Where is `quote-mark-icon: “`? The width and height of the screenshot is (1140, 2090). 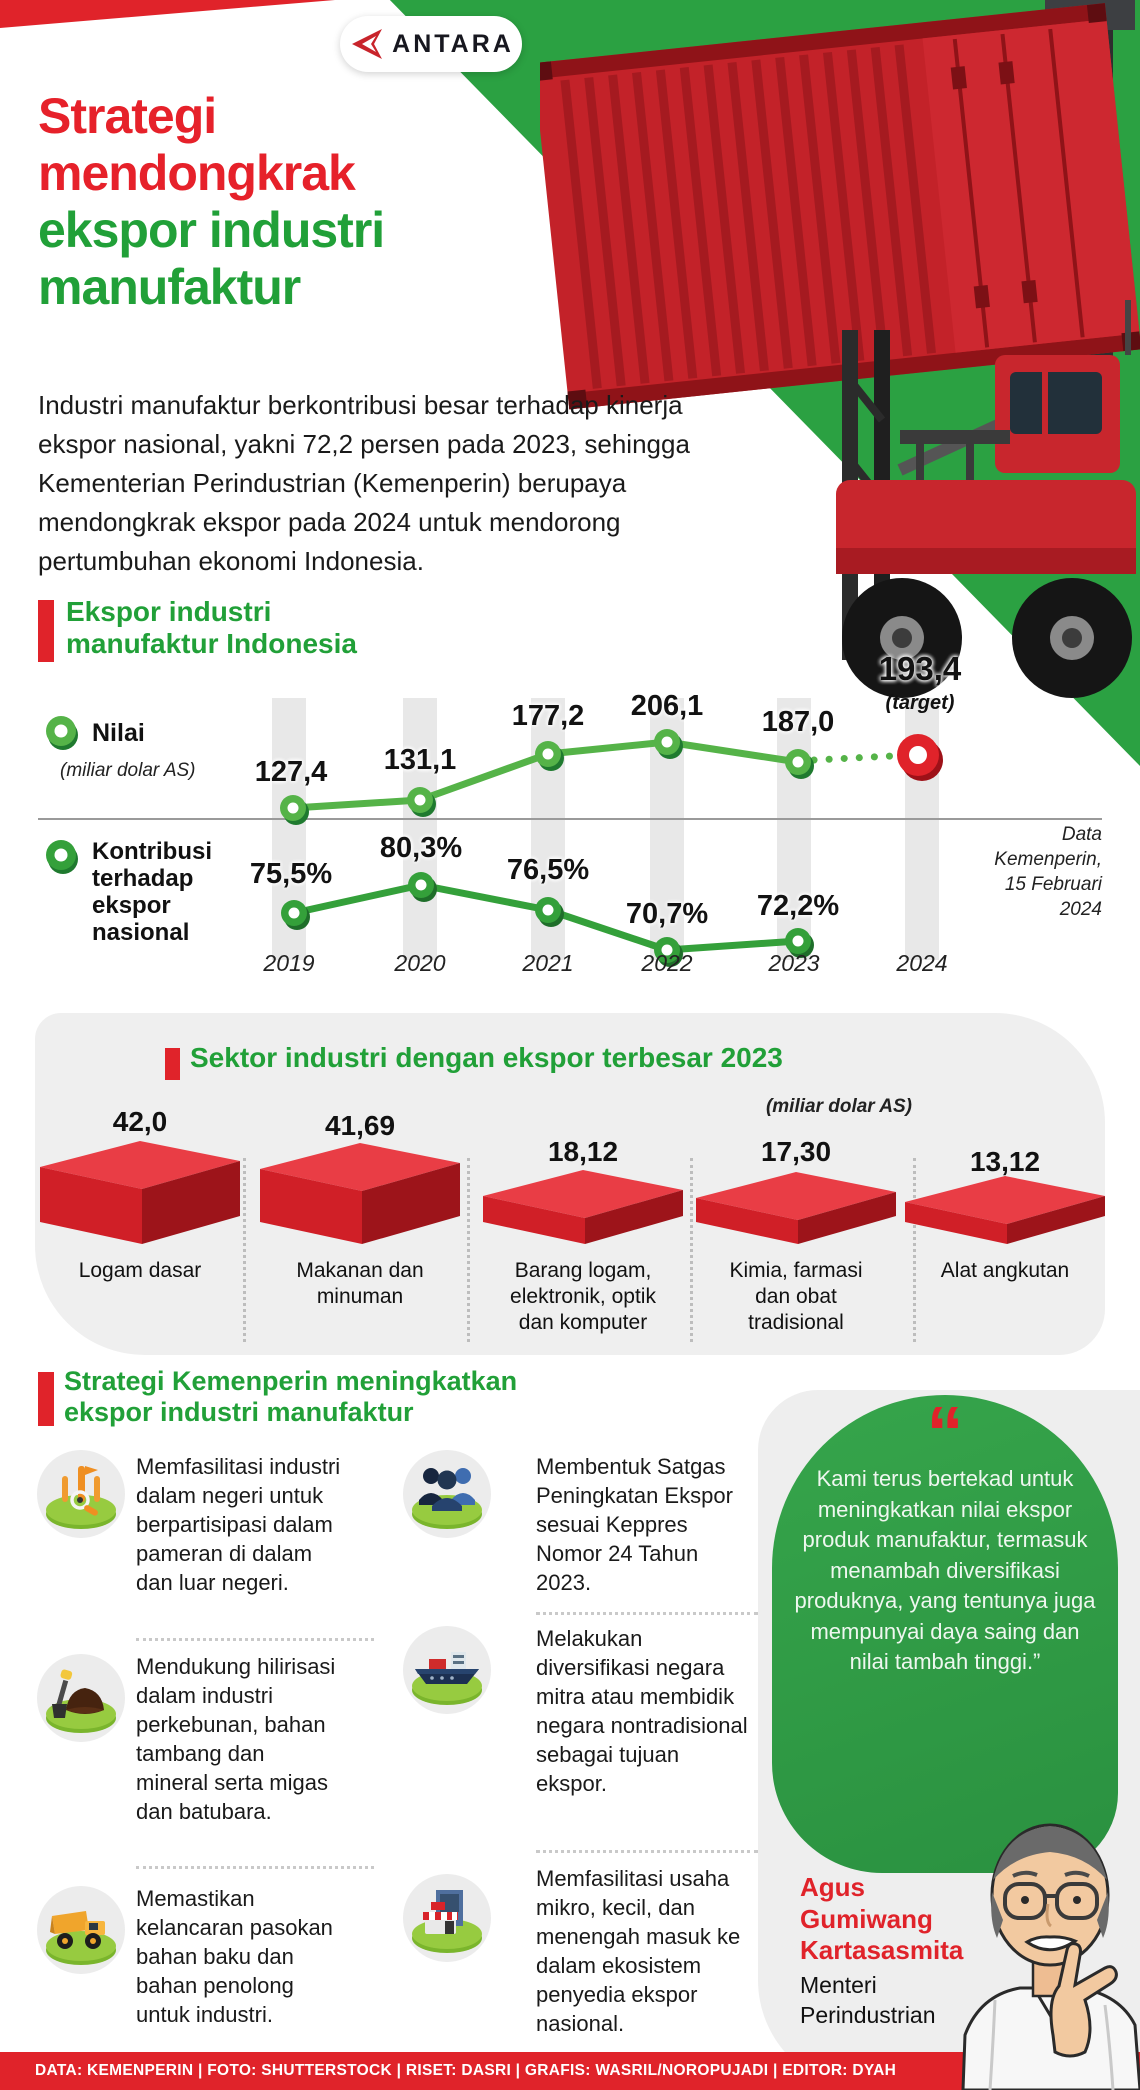
quote-mark-icon: “ is located at coordinates (945, 1432).